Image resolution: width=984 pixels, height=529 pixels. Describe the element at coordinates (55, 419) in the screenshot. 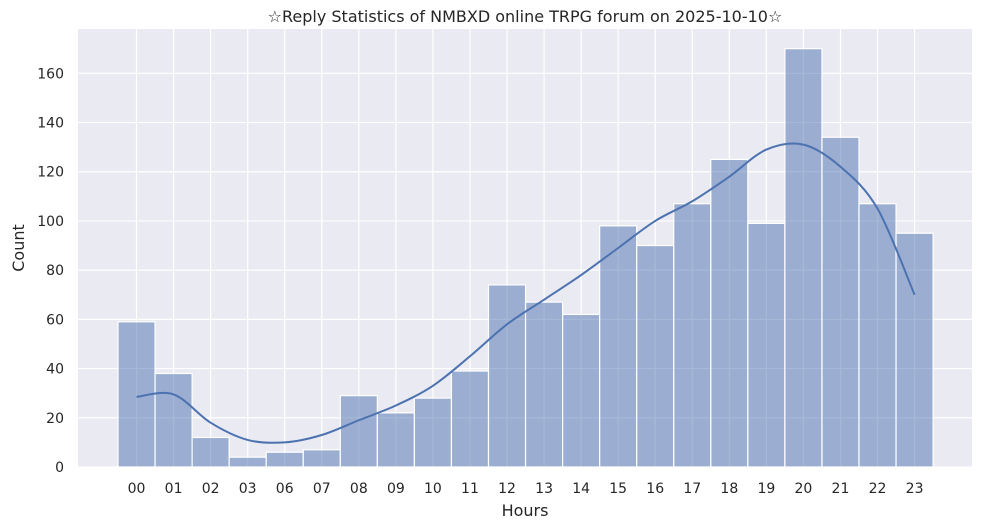

I see `y-tick-label: 20` at that location.